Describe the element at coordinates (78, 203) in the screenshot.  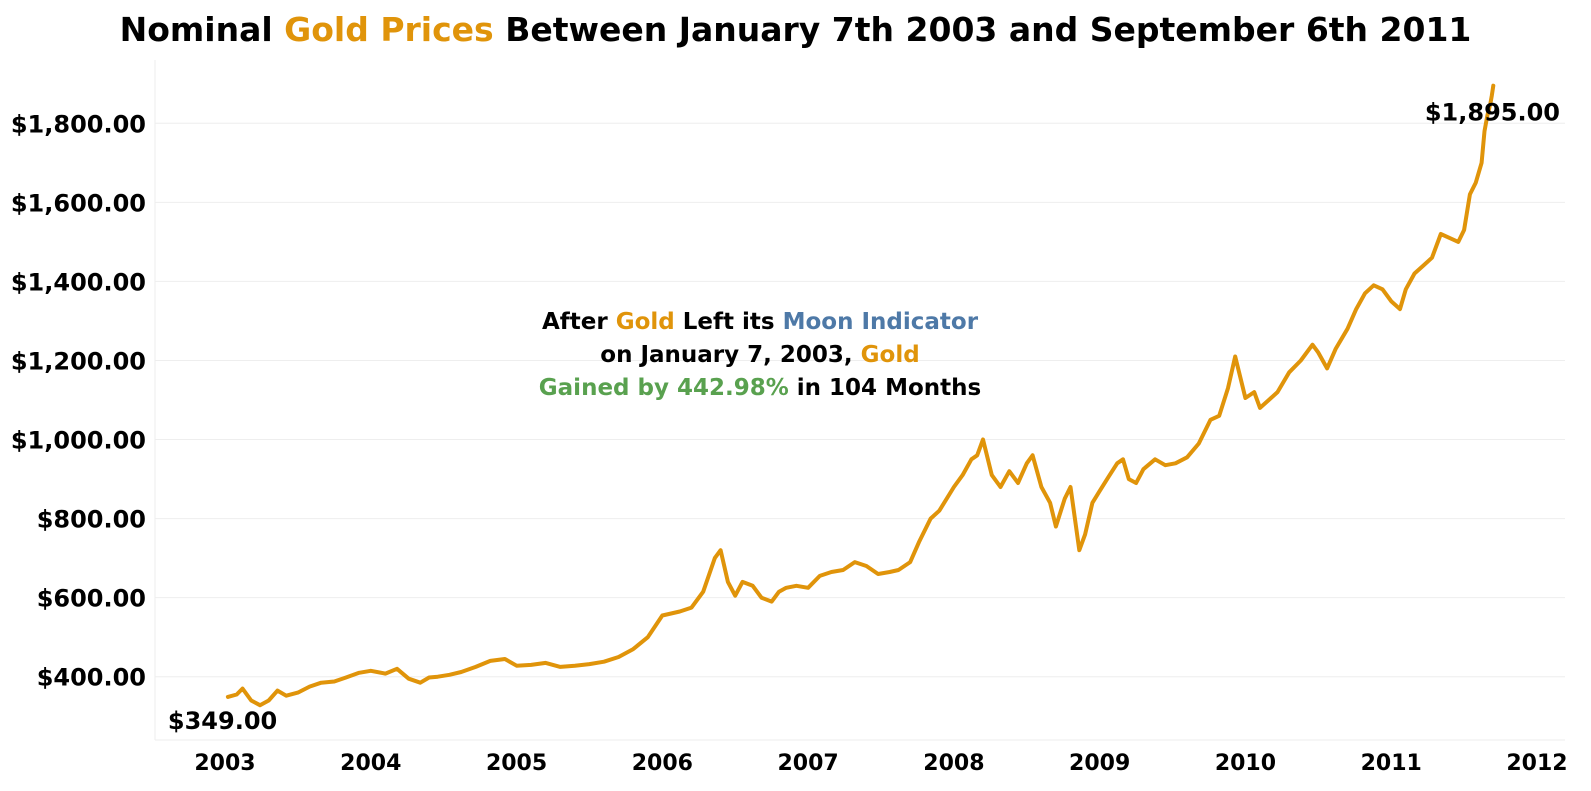
I see `y-tick-label: $1,600.00` at that location.